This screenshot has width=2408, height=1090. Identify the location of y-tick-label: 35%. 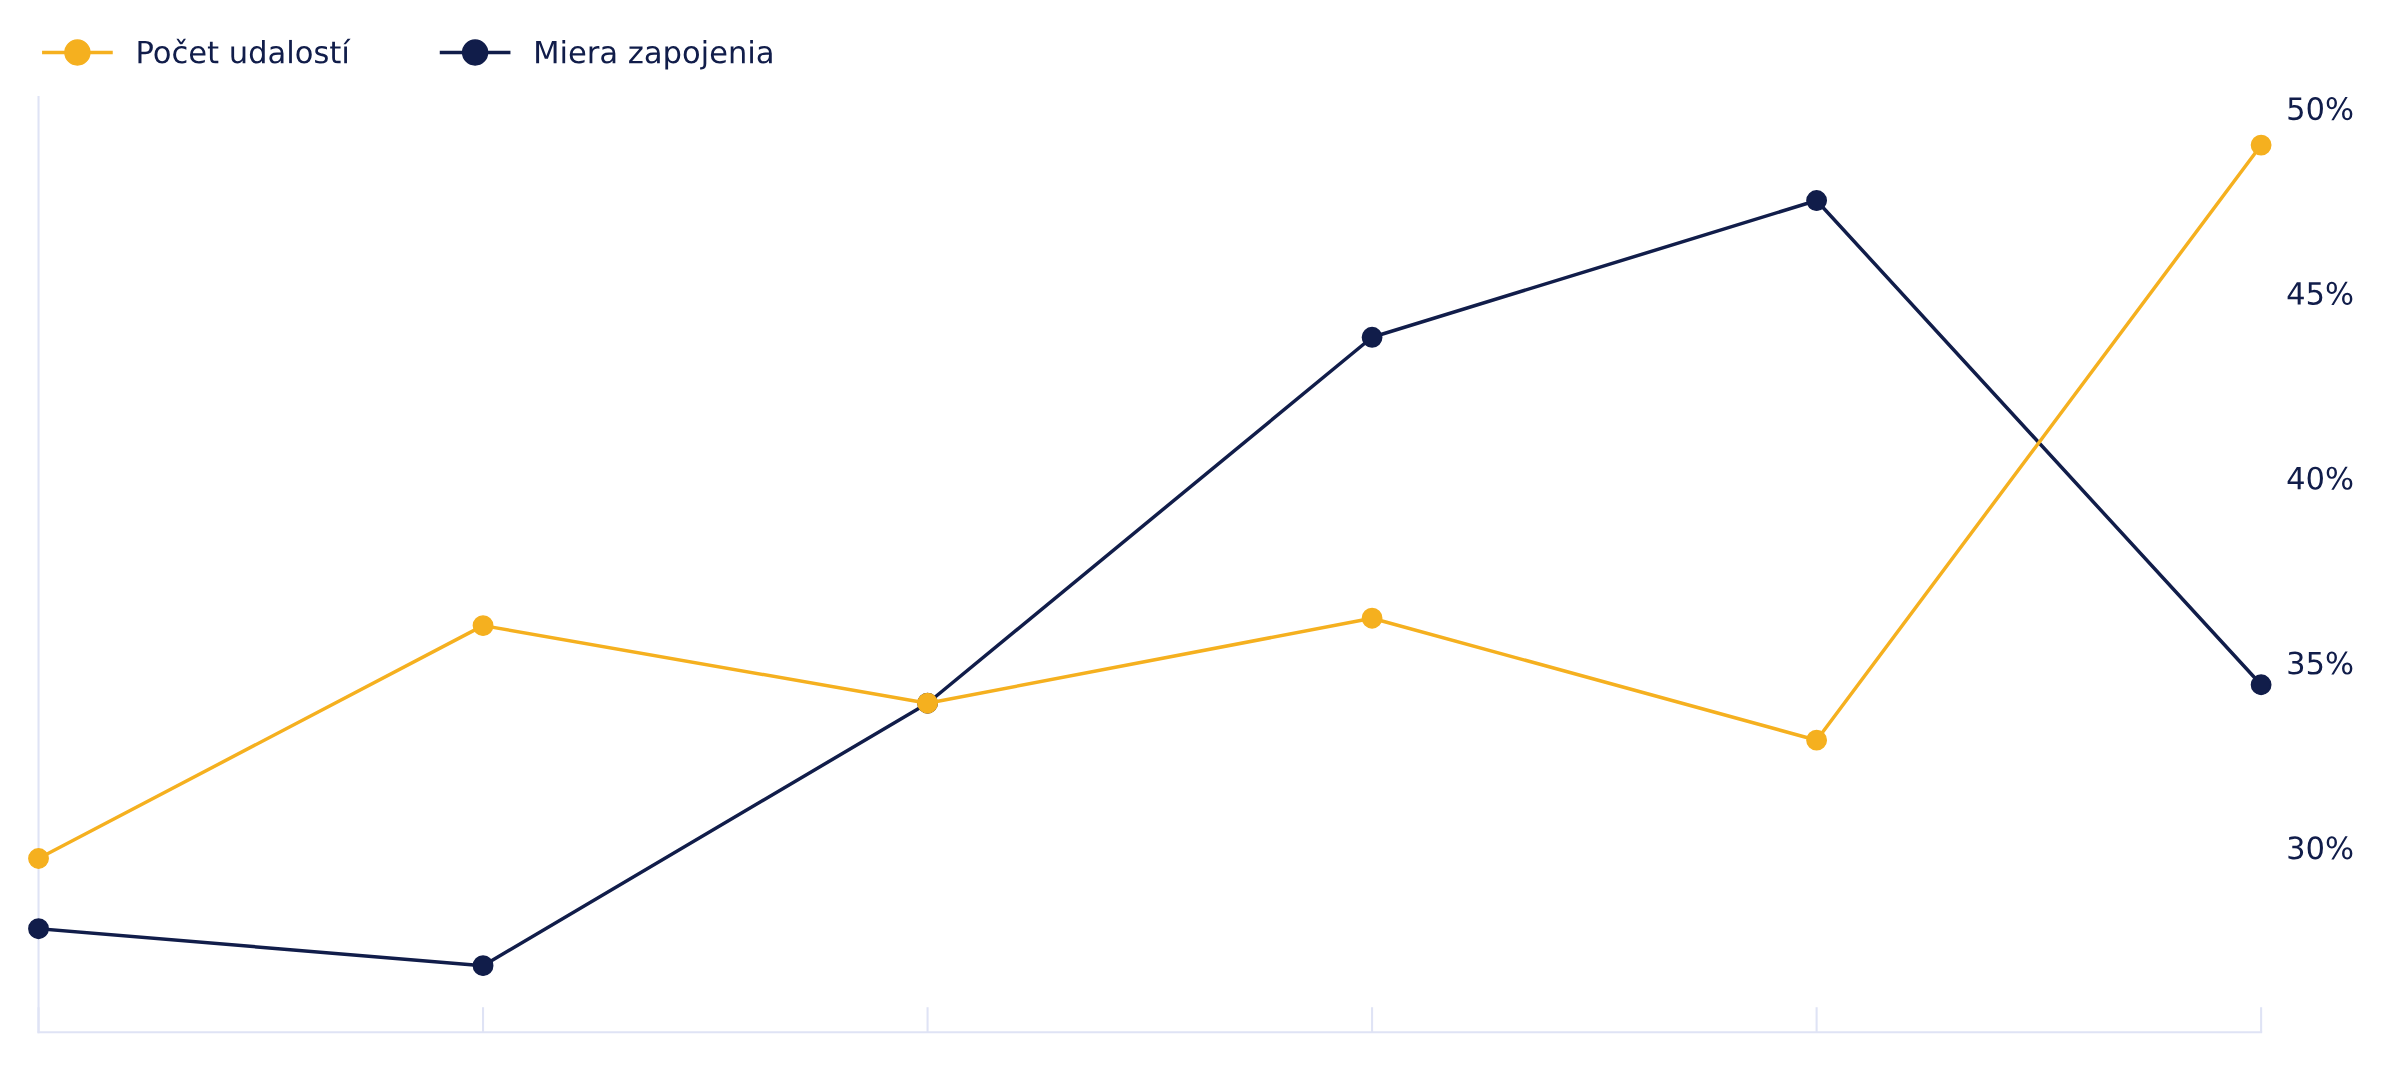
(2320, 663).